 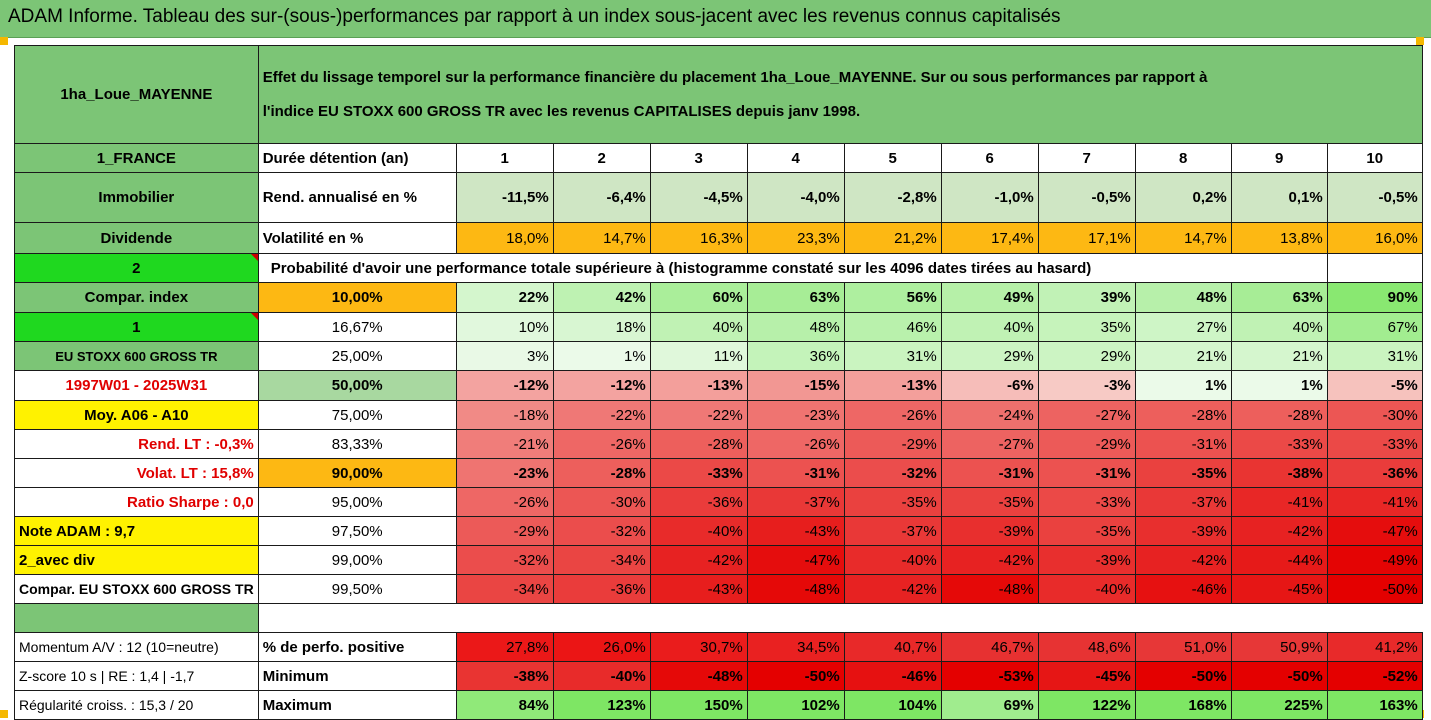 I want to click on percentile-cell: 46%, so click(x=892, y=327).